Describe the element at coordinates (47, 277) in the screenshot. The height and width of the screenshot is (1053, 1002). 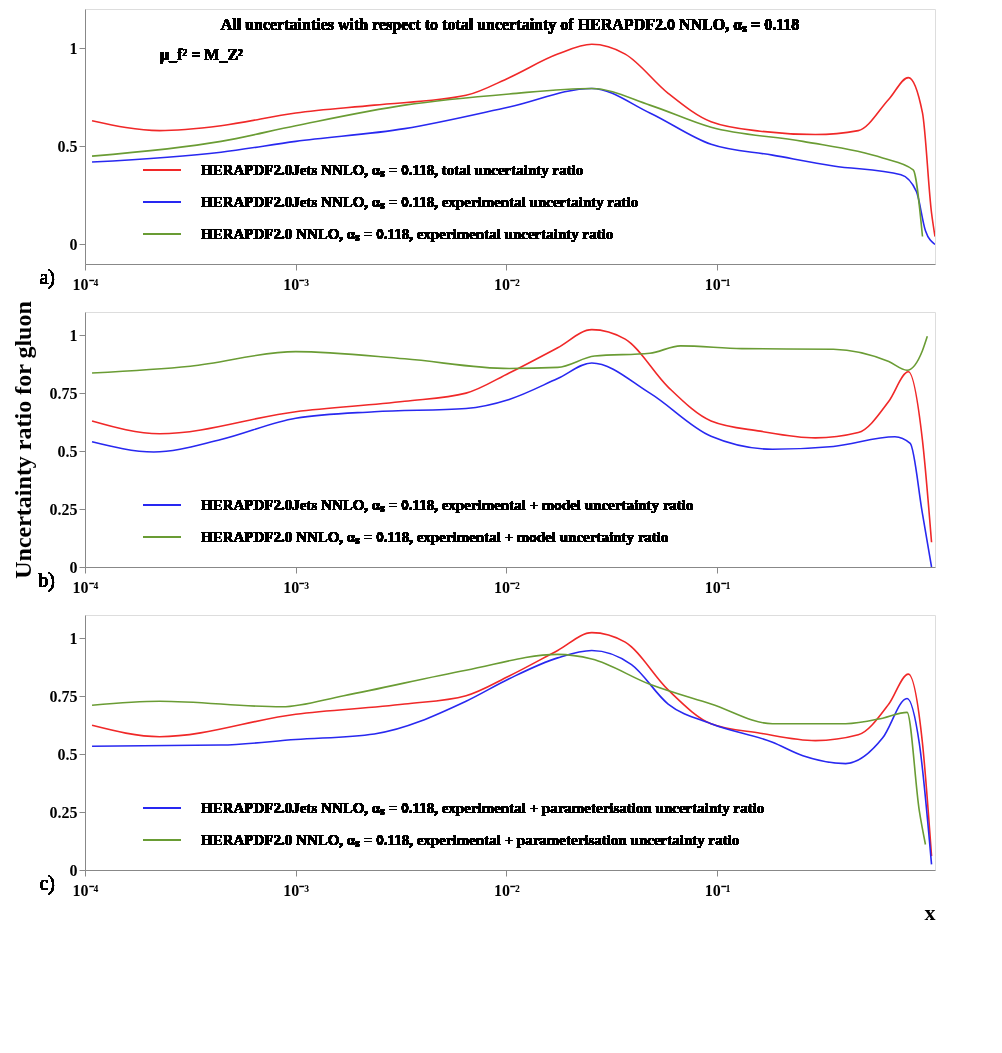
I see `text: a)` at that location.